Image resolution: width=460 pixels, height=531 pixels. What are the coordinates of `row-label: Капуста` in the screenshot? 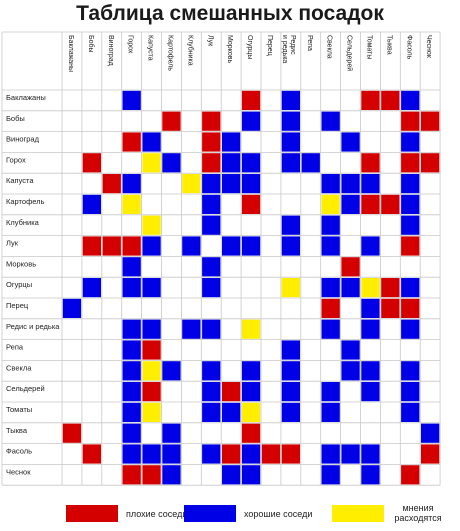 It's located at (20, 180).